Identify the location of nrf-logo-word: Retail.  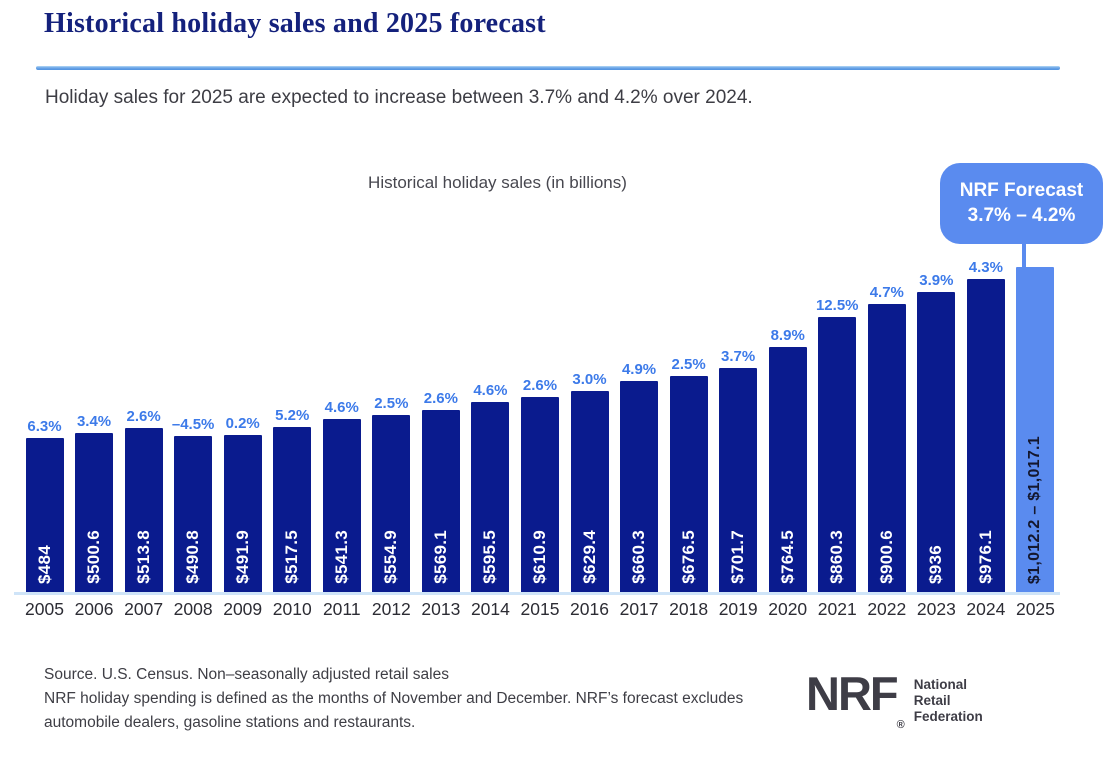
(932, 700).